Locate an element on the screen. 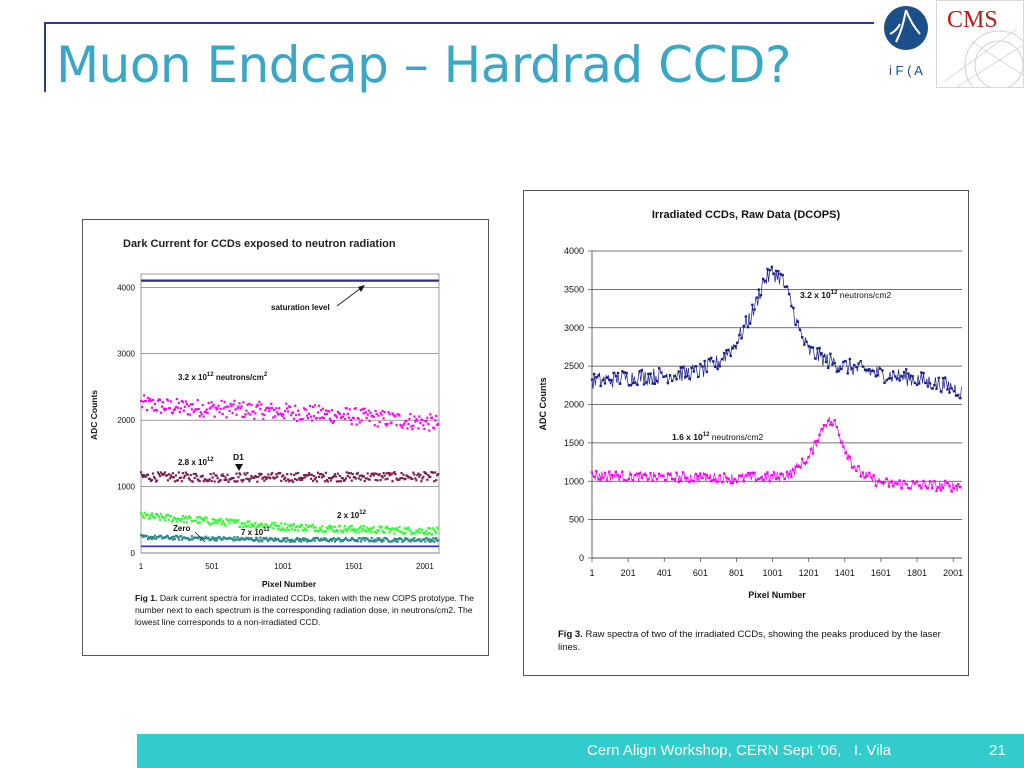 Image resolution: width=1024 pixels, height=768 pixels. annotation-dose-2: 2 x 10¹² is located at coordinates (352, 515).